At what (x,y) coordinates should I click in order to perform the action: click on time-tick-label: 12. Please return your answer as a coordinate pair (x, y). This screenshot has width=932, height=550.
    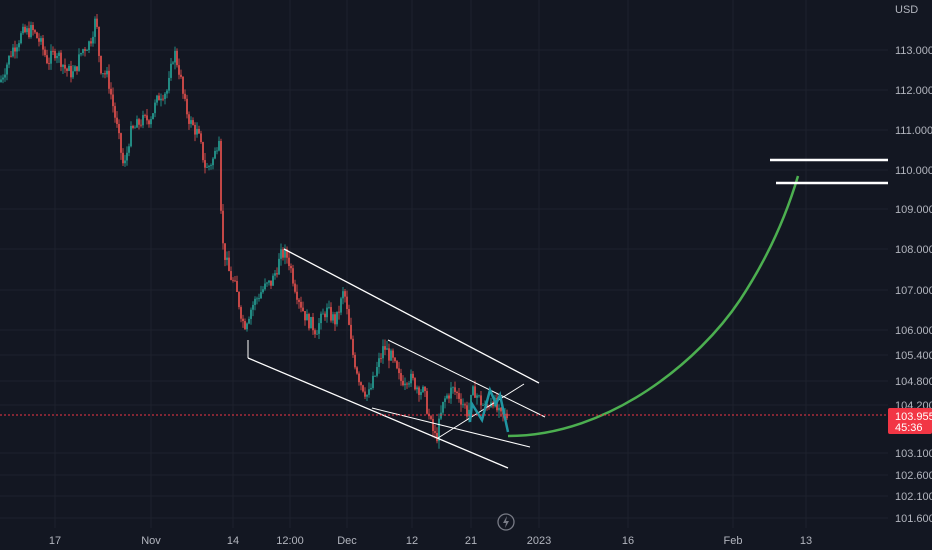
    Looking at the image, I should click on (412, 541).